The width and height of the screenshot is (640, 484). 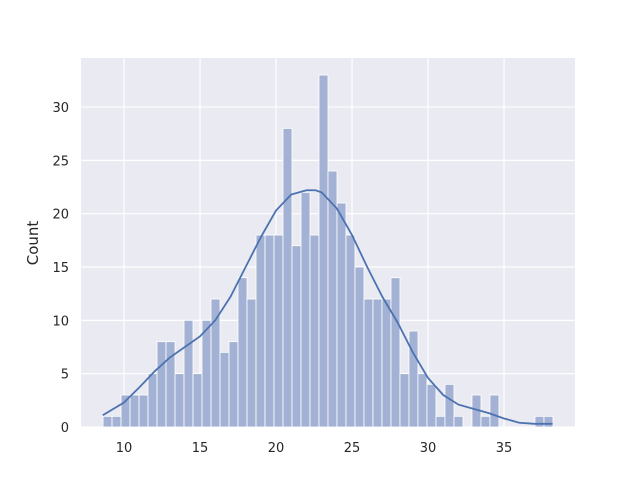 What do you see at coordinates (60, 215) in the screenshot?
I see `y-tick-label: 20` at bounding box center [60, 215].